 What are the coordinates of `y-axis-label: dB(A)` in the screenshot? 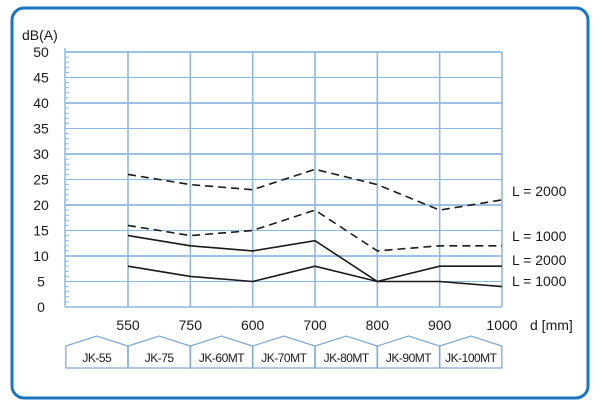 It's located at (40, 35).